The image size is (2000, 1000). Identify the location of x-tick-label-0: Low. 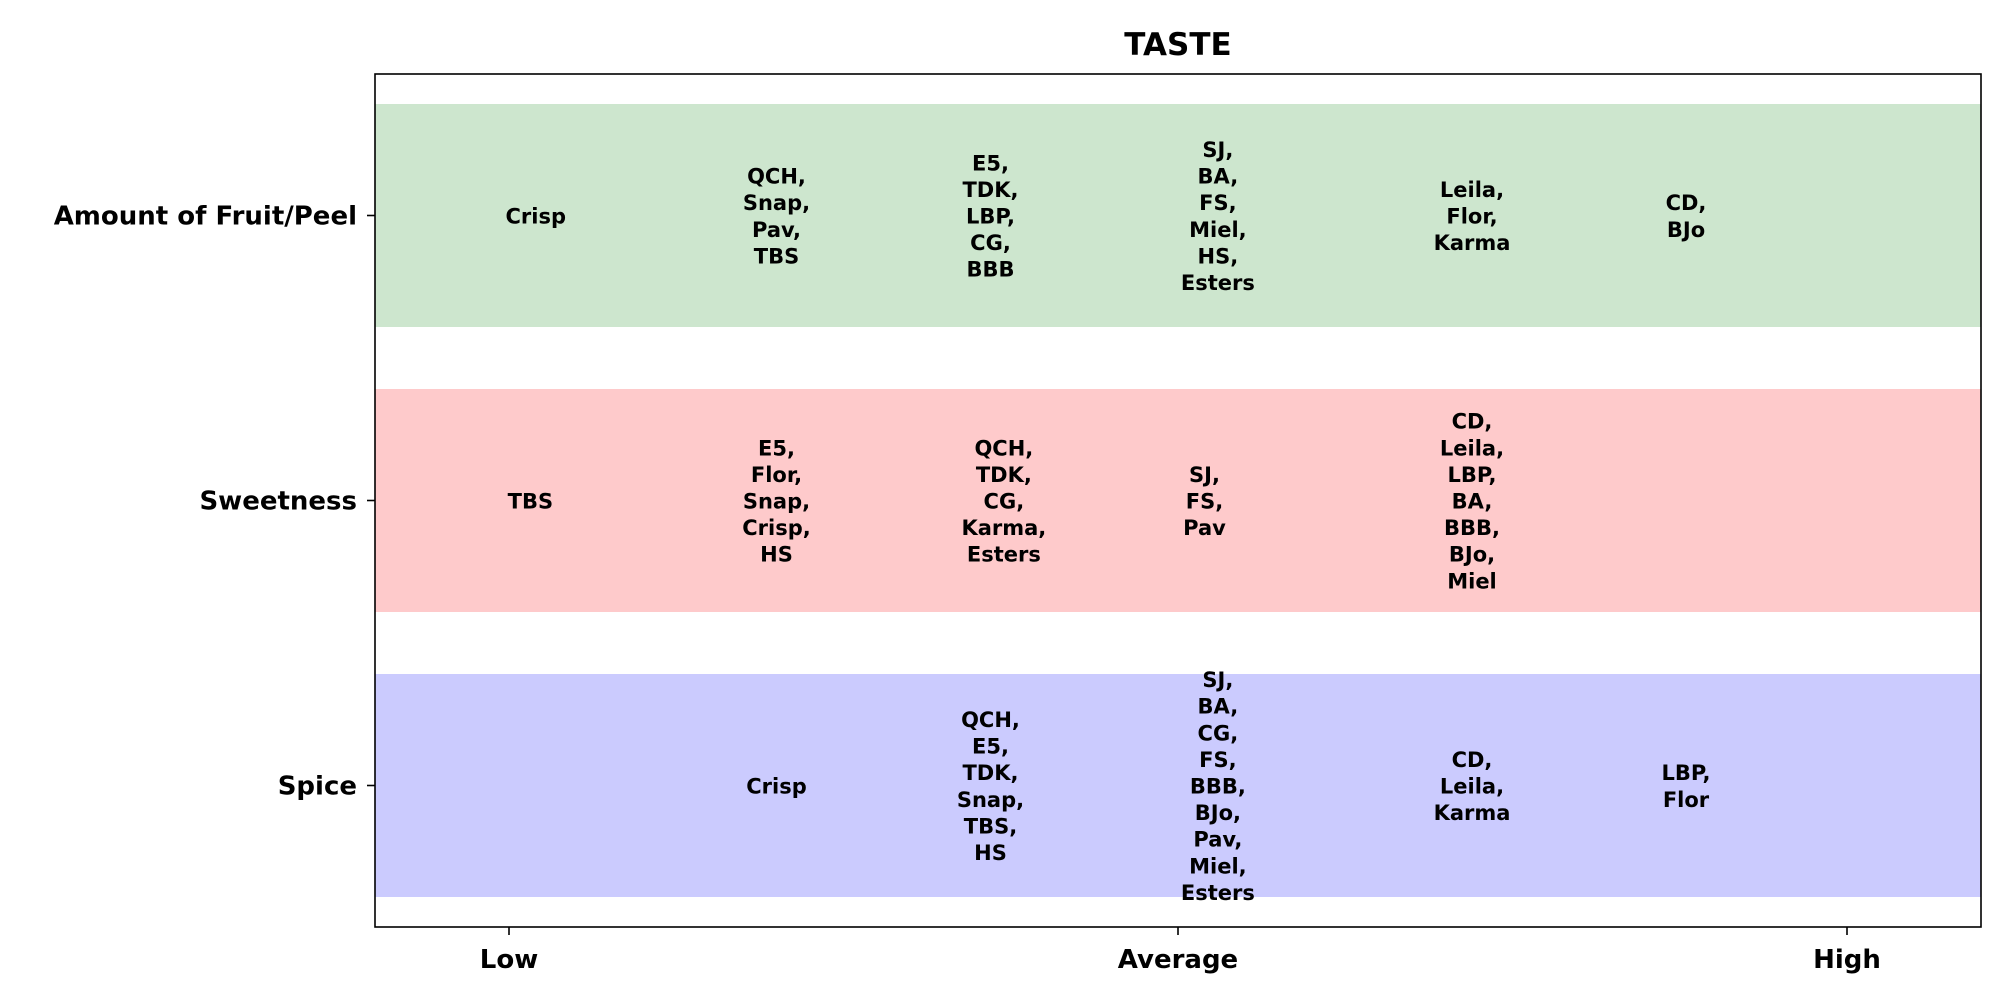
(509, 960).